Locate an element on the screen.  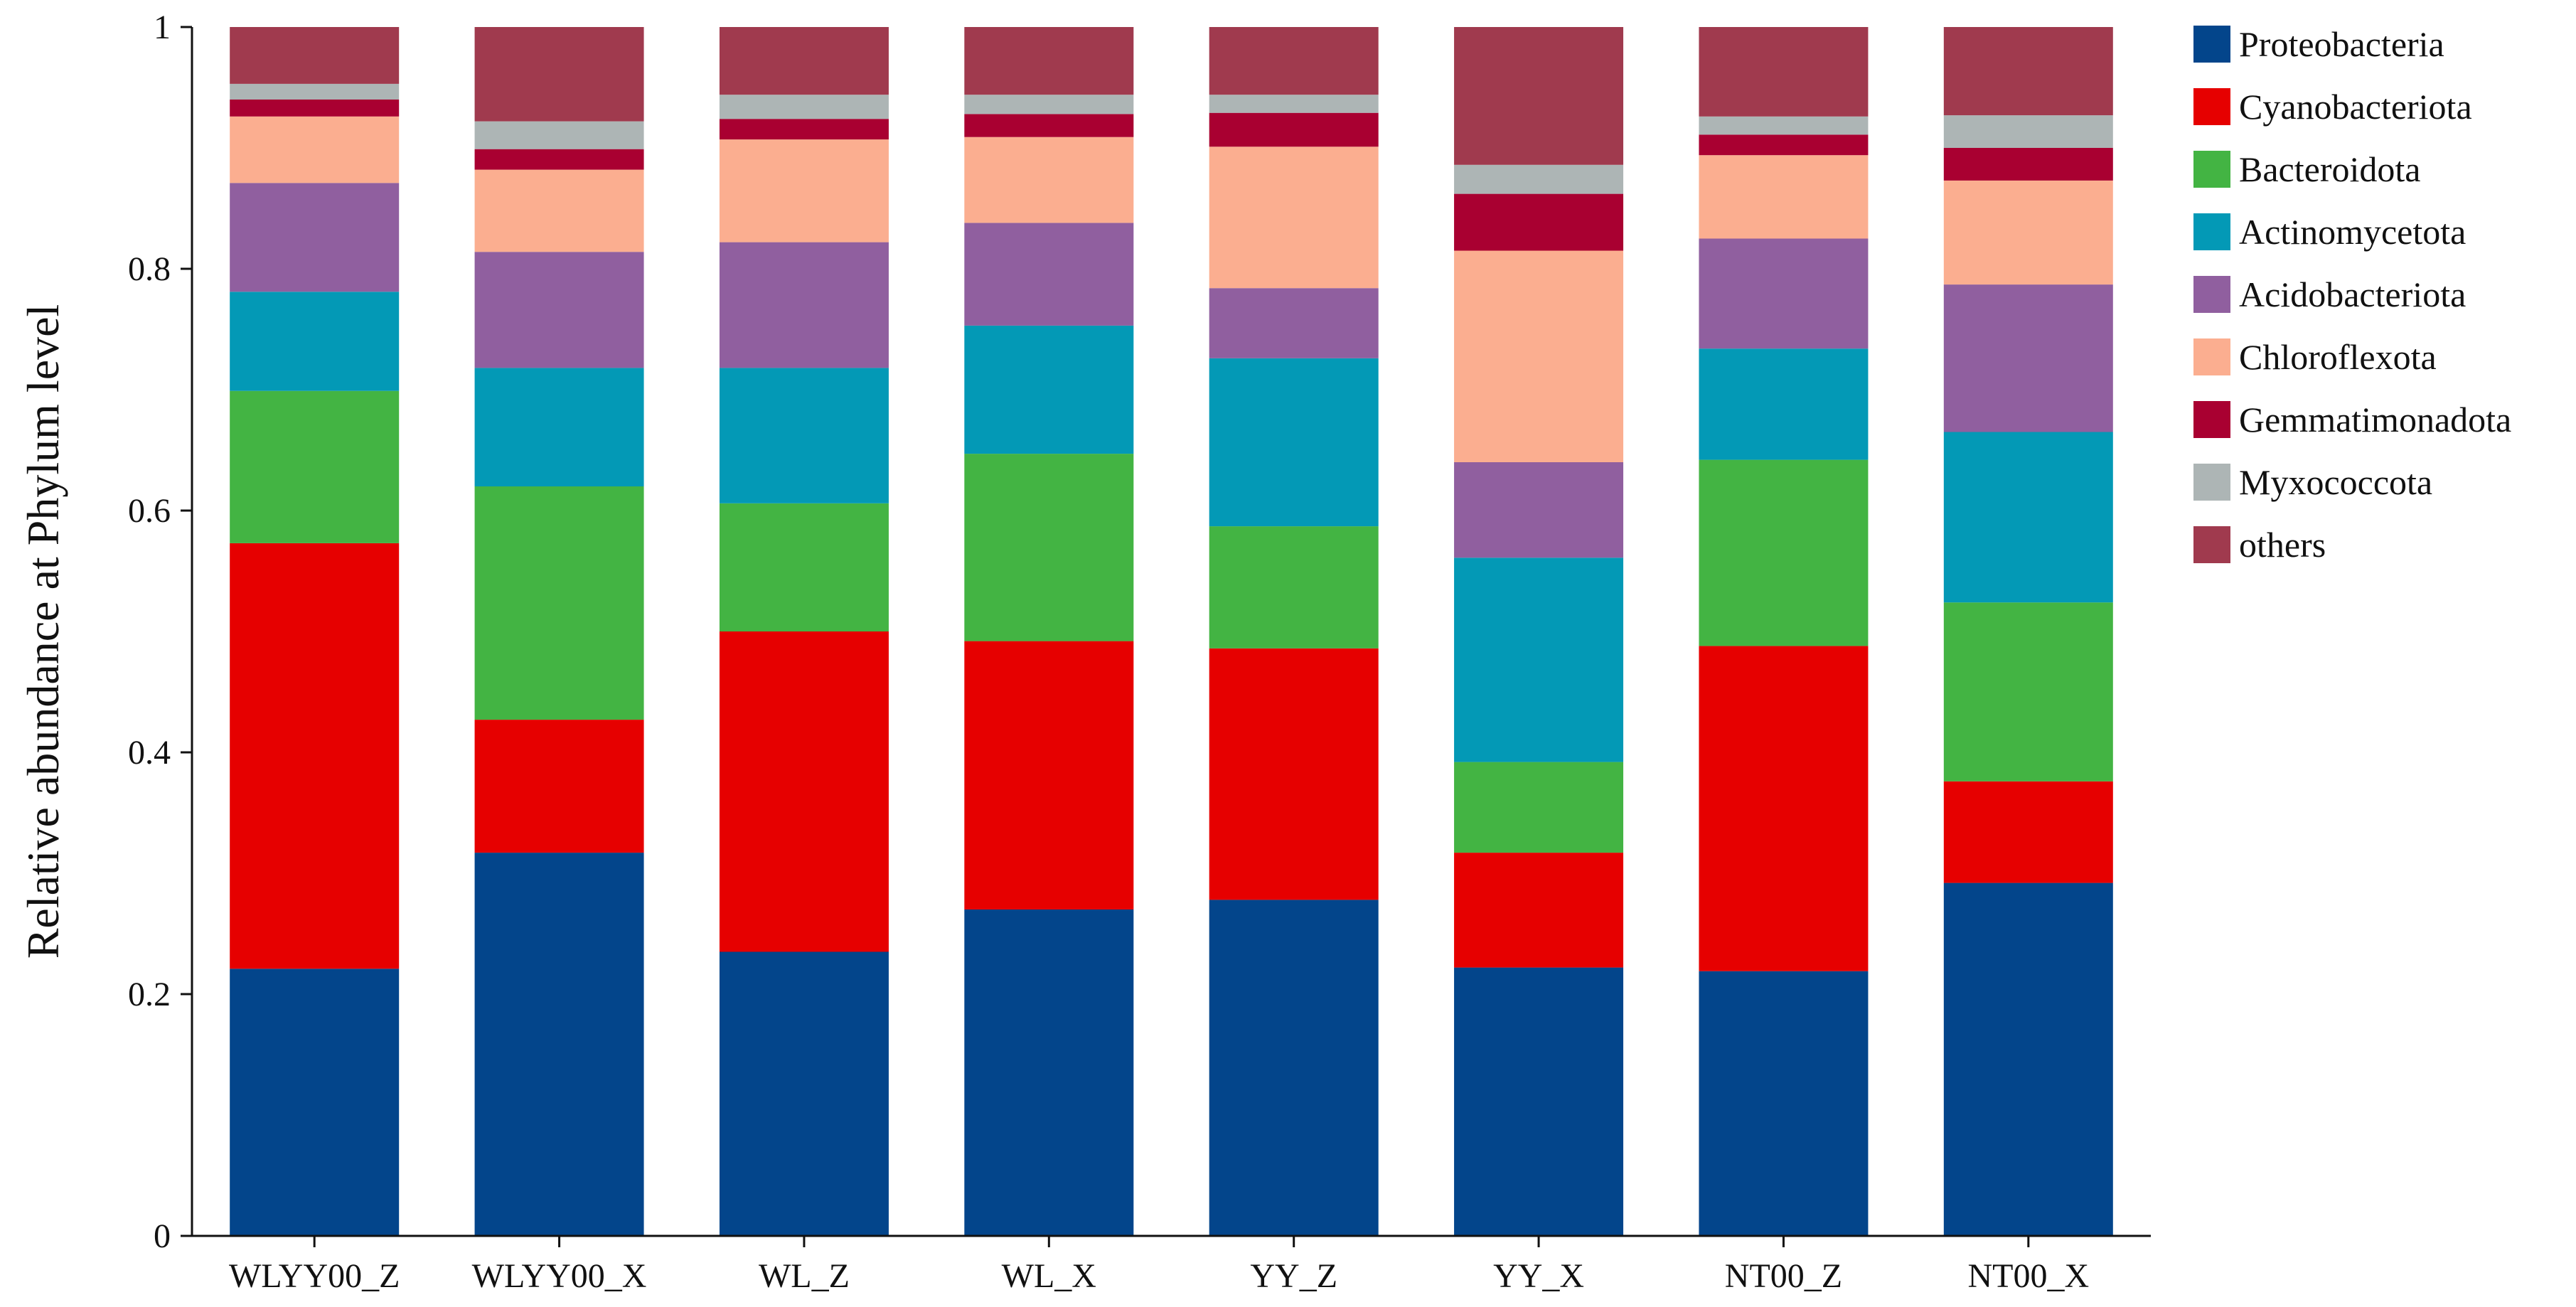
legend-label-6: Gemmatimonadota is located at coordinates (2375, 420).